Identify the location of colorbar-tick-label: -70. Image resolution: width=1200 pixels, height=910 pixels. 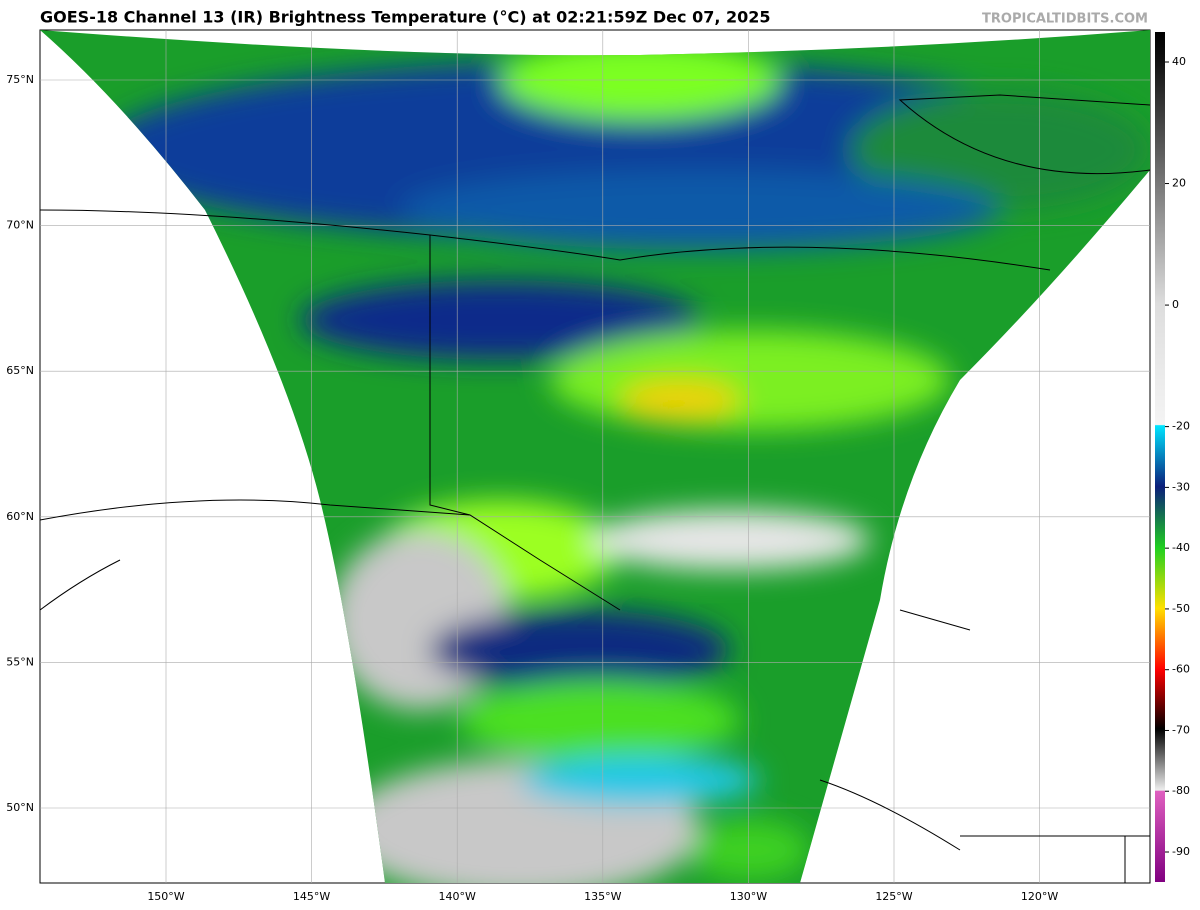
(1181, 729).